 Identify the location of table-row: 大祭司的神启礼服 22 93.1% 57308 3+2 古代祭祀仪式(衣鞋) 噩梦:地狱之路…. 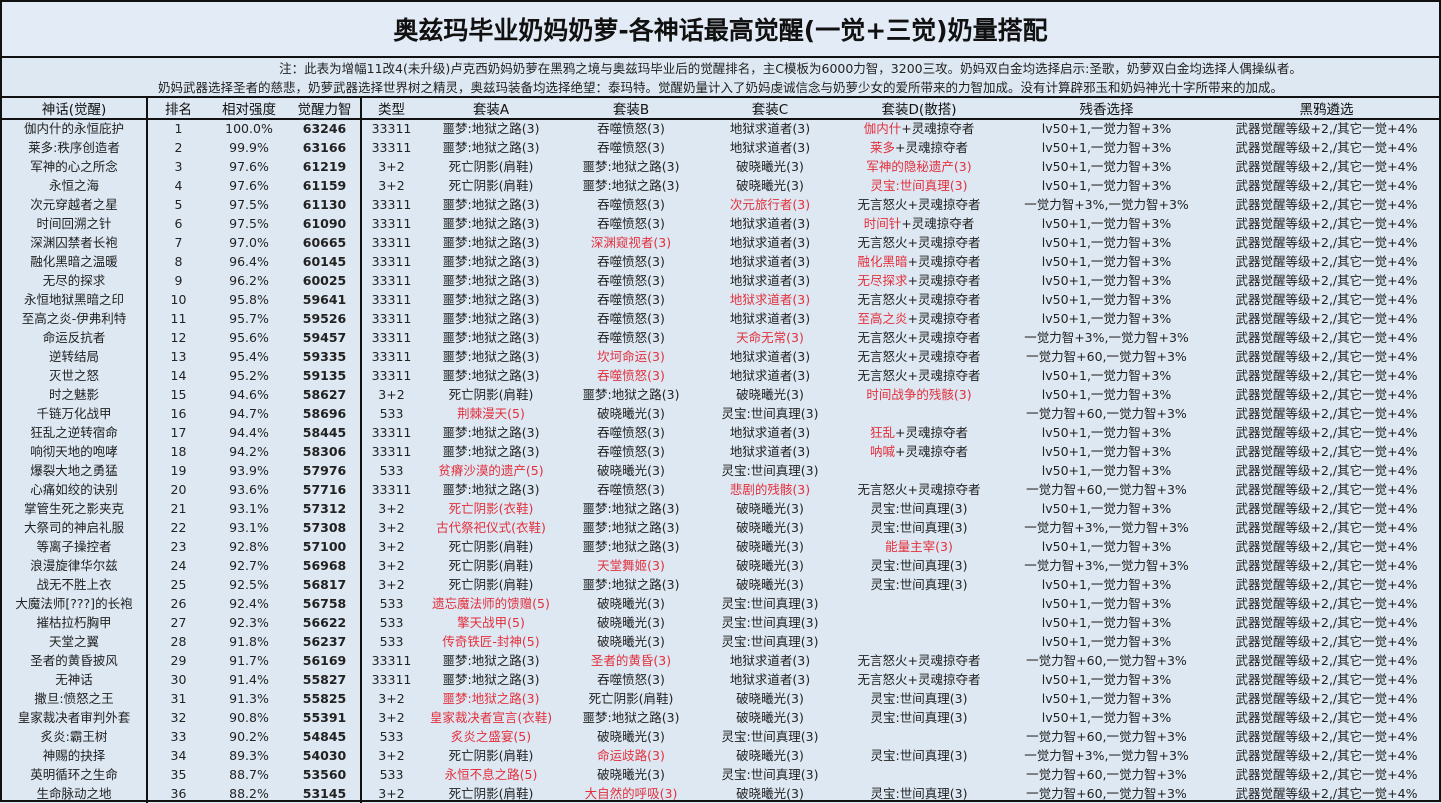
(720, 527).